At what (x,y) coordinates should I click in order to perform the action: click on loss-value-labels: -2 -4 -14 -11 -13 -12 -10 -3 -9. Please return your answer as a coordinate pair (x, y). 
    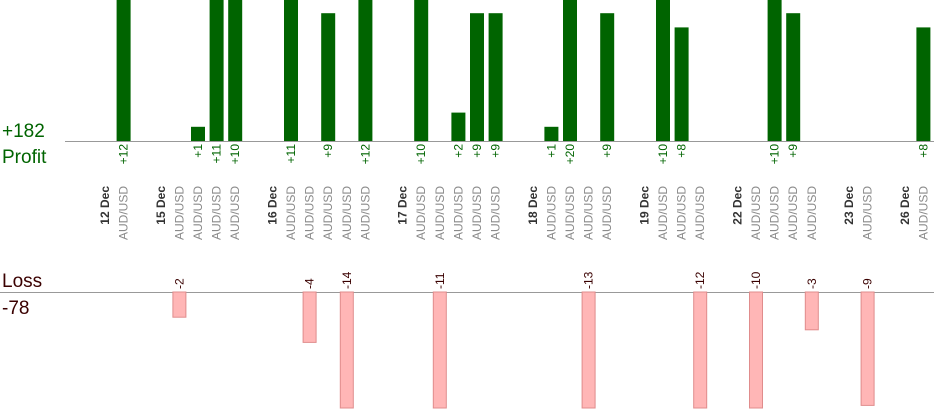
    Looking at the image, I should click on (523, 280).